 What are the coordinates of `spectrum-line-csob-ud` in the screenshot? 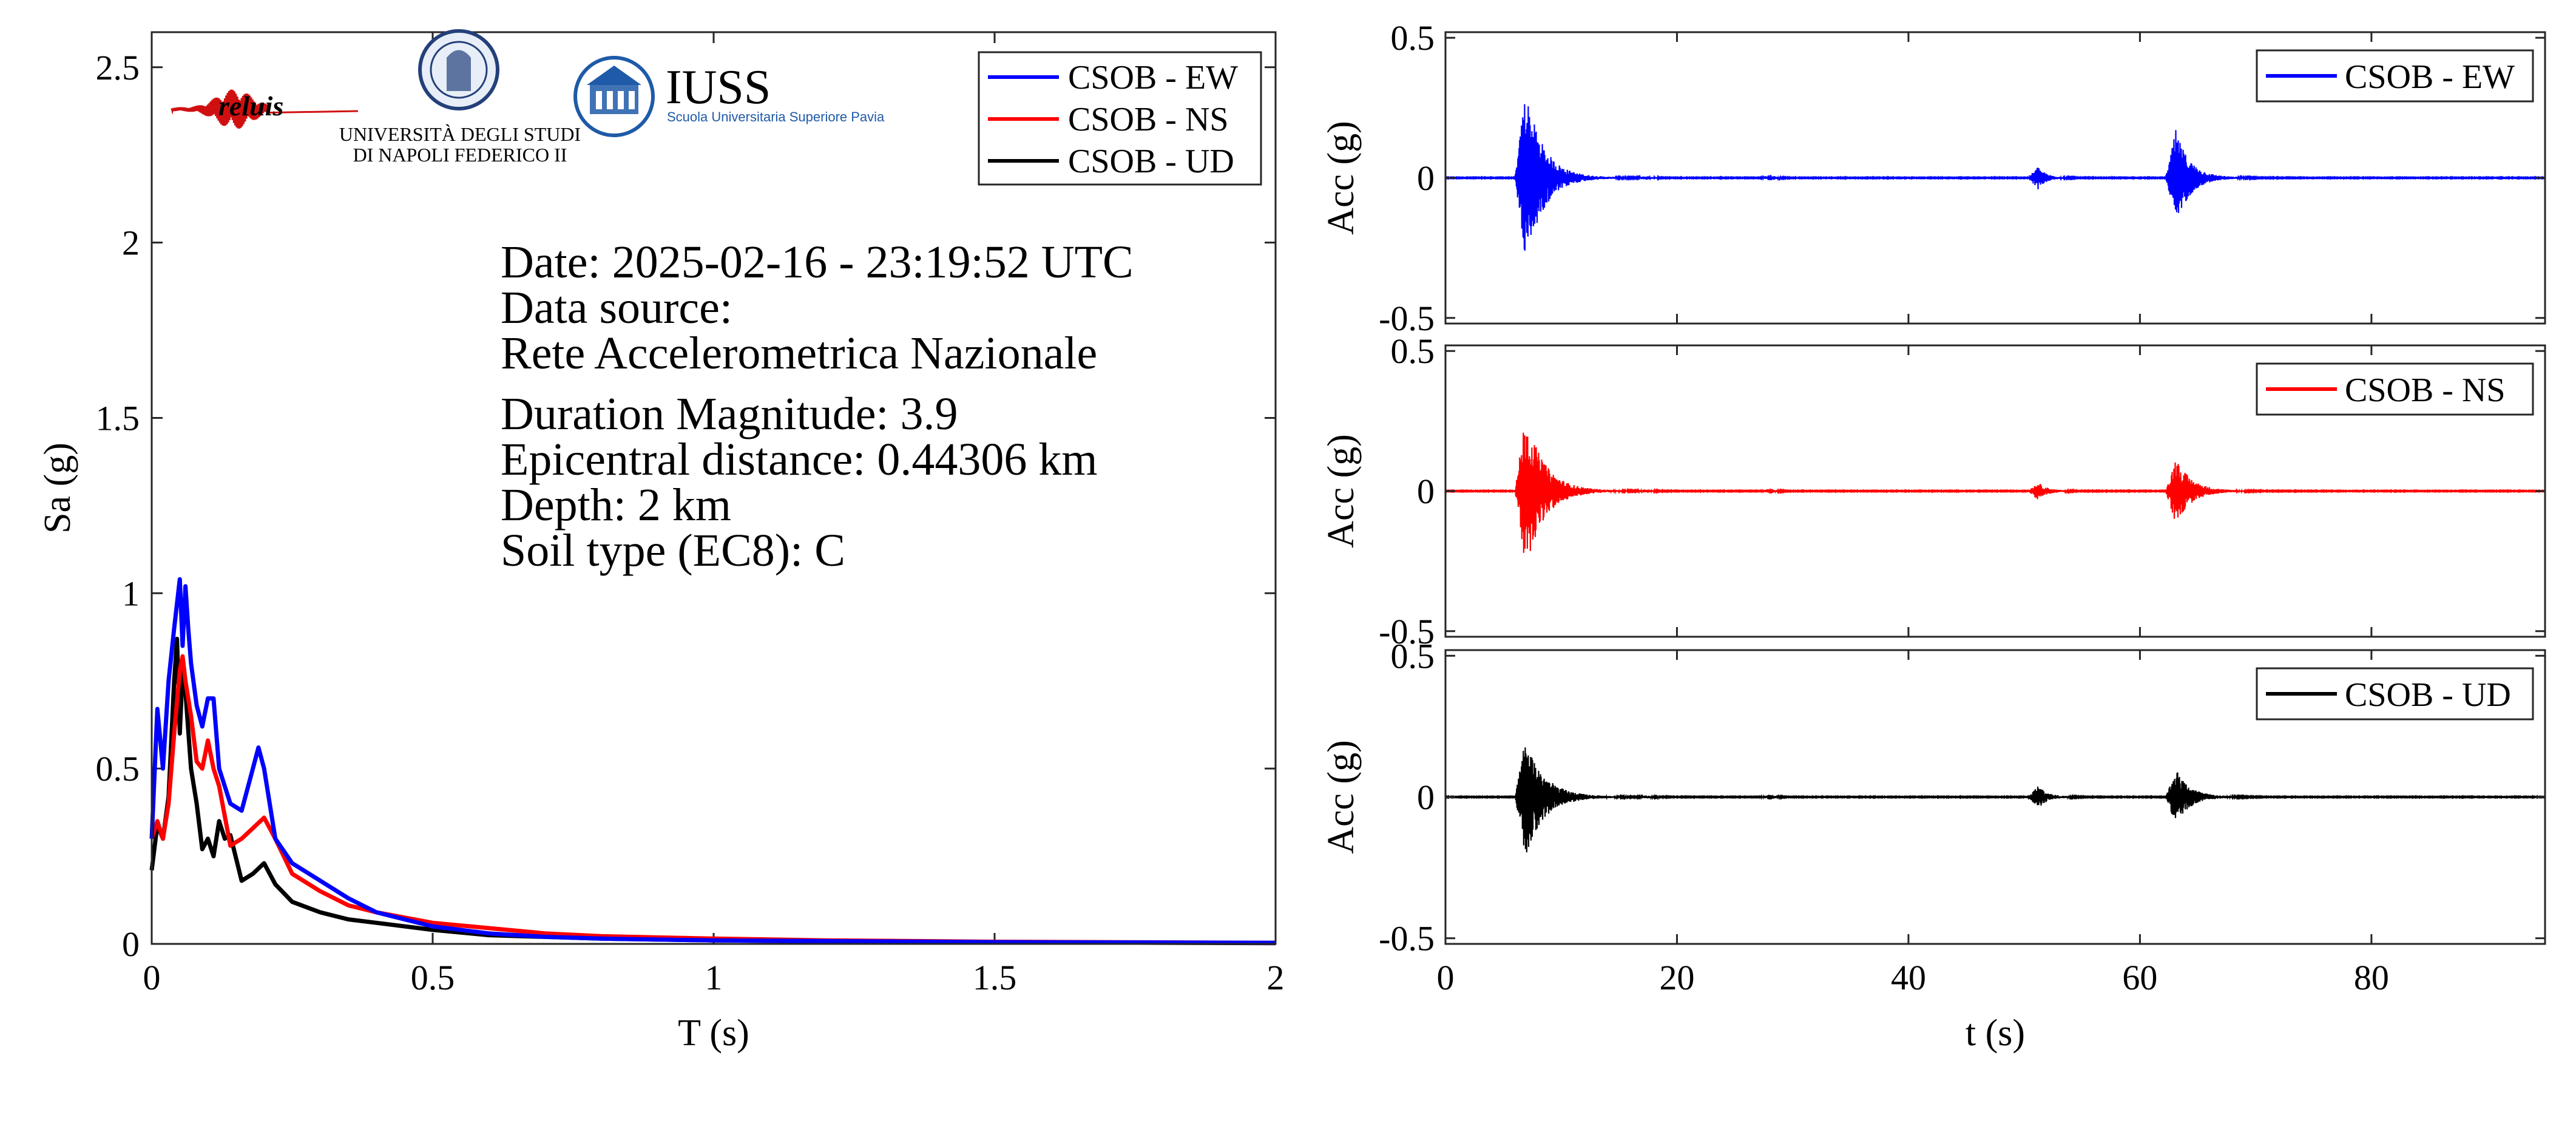 It's located at (712, 791).